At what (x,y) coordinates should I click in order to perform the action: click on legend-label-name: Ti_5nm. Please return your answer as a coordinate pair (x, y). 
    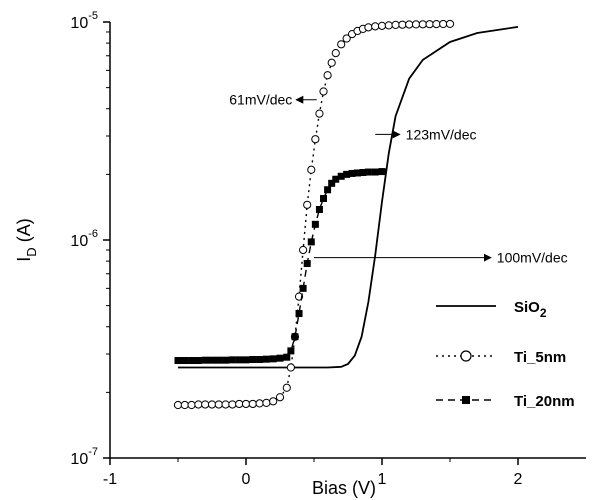
    Looking at the image, I should click on (540, 357).